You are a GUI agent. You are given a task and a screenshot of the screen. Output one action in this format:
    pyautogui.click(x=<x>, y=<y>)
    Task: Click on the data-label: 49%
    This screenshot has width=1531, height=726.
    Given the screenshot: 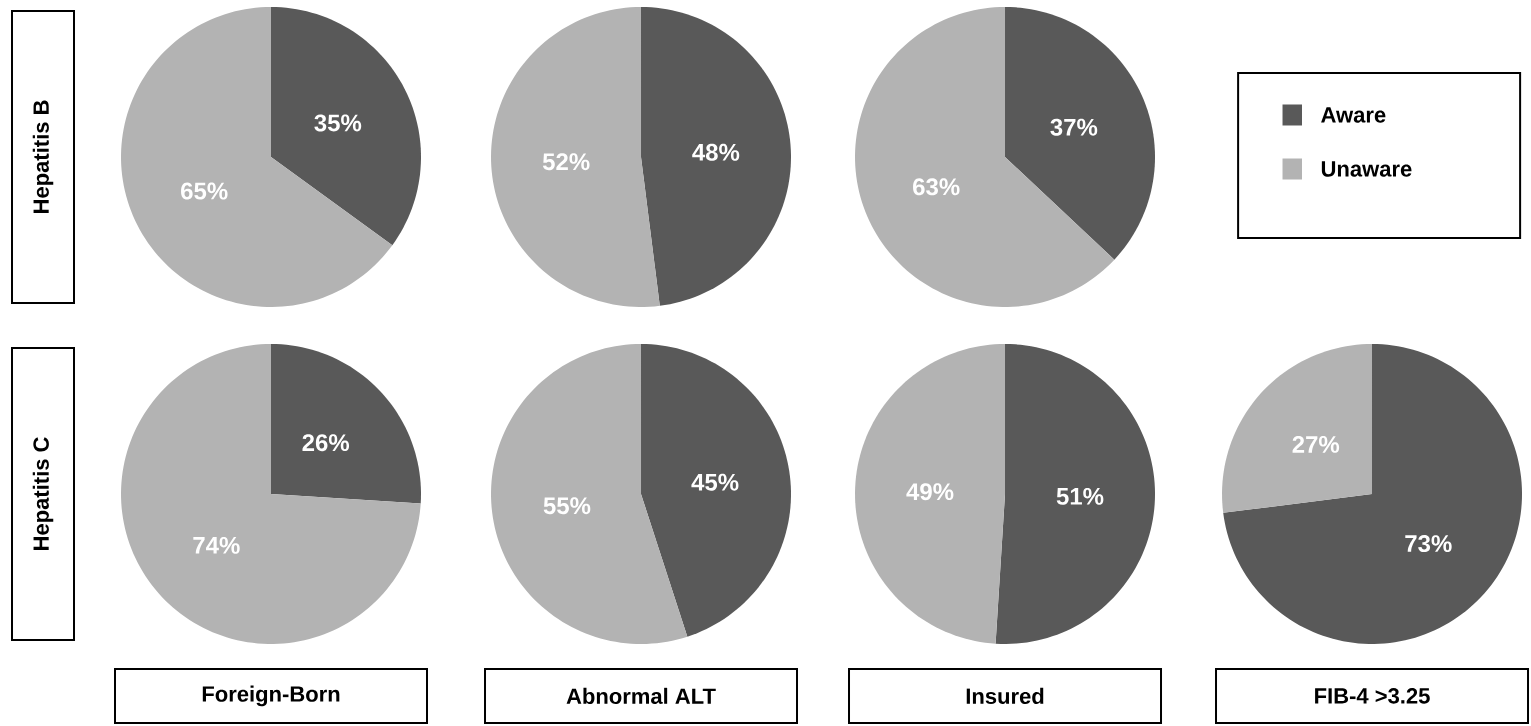 What is the action you would take?
    pyautogui.click(x=930, y=492)
    